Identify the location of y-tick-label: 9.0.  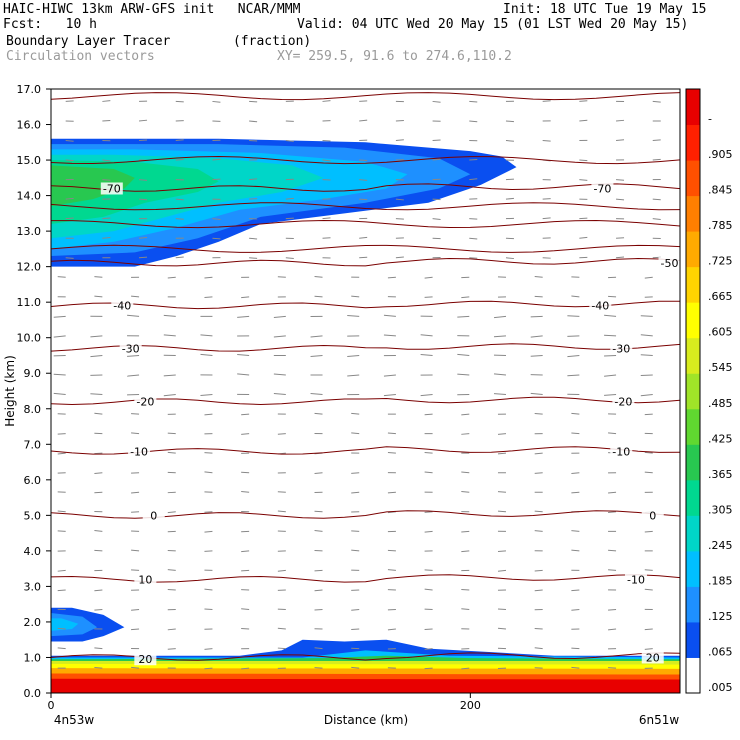
(33, 373).